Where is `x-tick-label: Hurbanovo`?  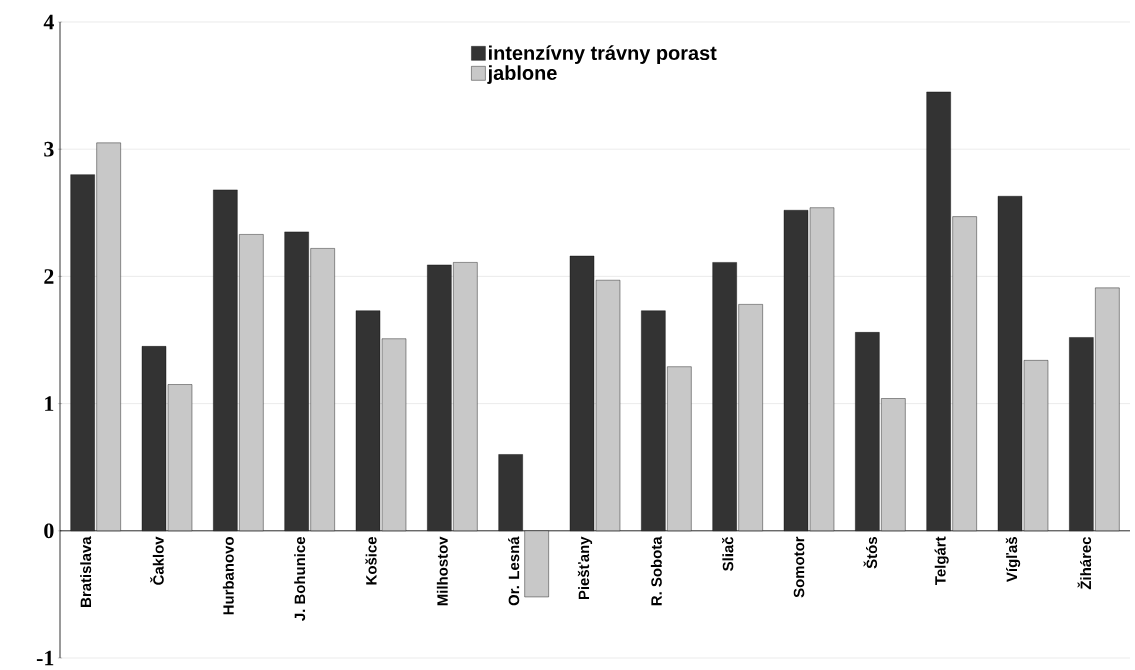 x-tick-label: Hurbanovo is located at coordinates (228, 576).